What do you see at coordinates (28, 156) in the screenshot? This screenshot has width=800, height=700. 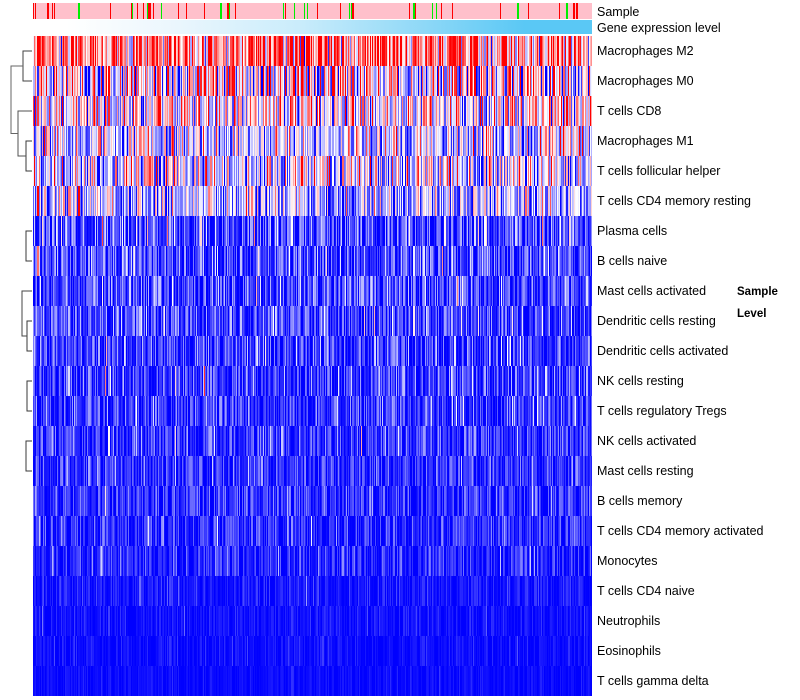 I see `dendrogram-link` at bounding box center [28, 156].